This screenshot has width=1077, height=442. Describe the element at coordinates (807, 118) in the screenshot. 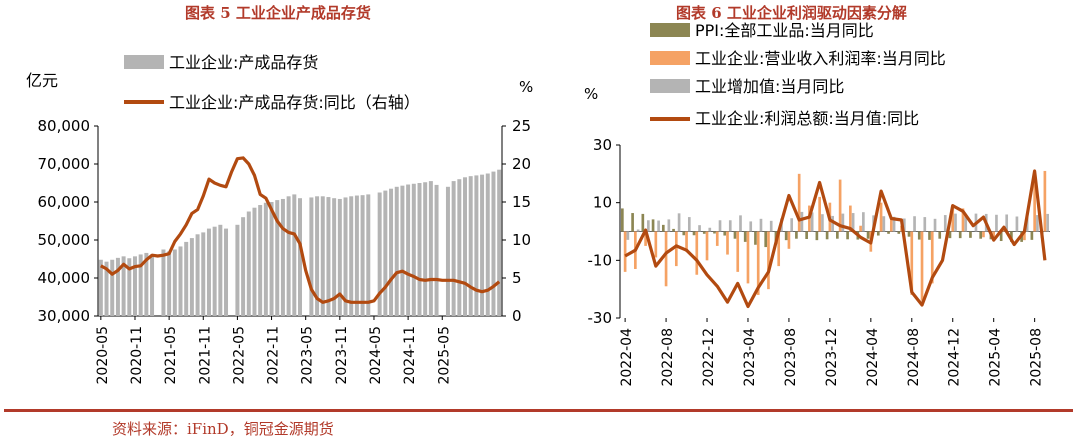

I see `legend-label-total-profit: 工业企业:利润总额:当月值:同比` at that location.